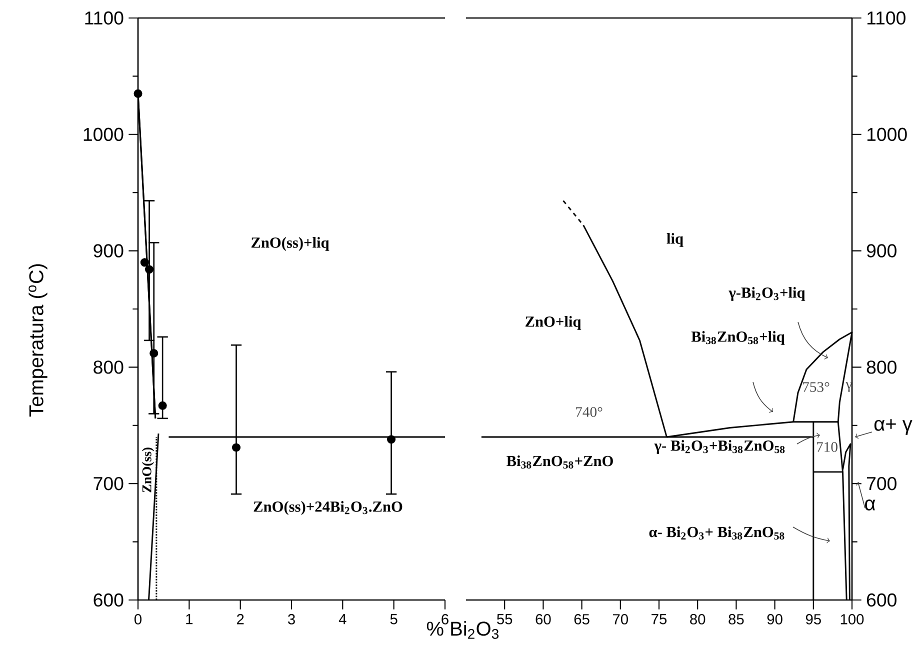  Describe the element at coordinates (189, 619) in the screenshot. I see `x-tick-label: 1` at that location.